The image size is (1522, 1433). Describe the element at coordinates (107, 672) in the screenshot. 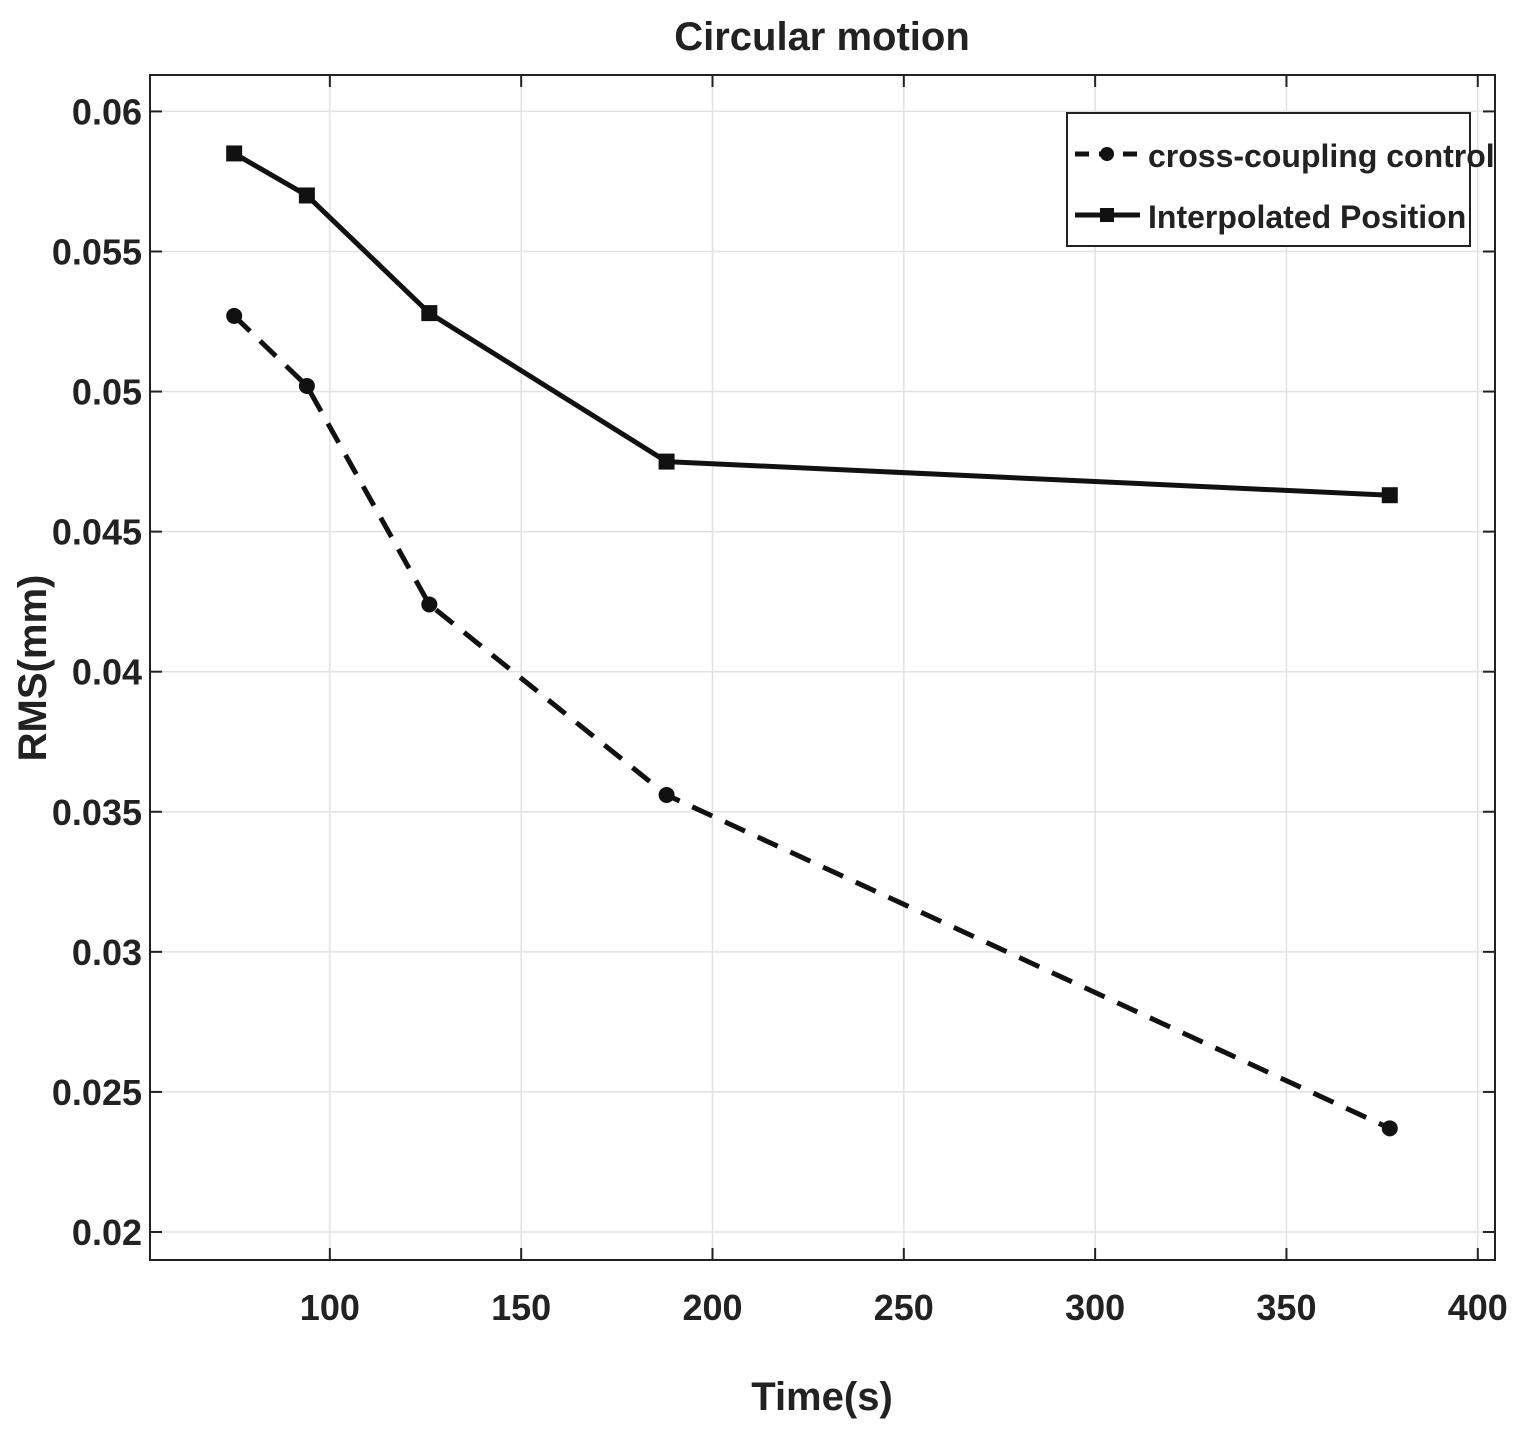

I see `y-tick-label: 0.04` at that location.